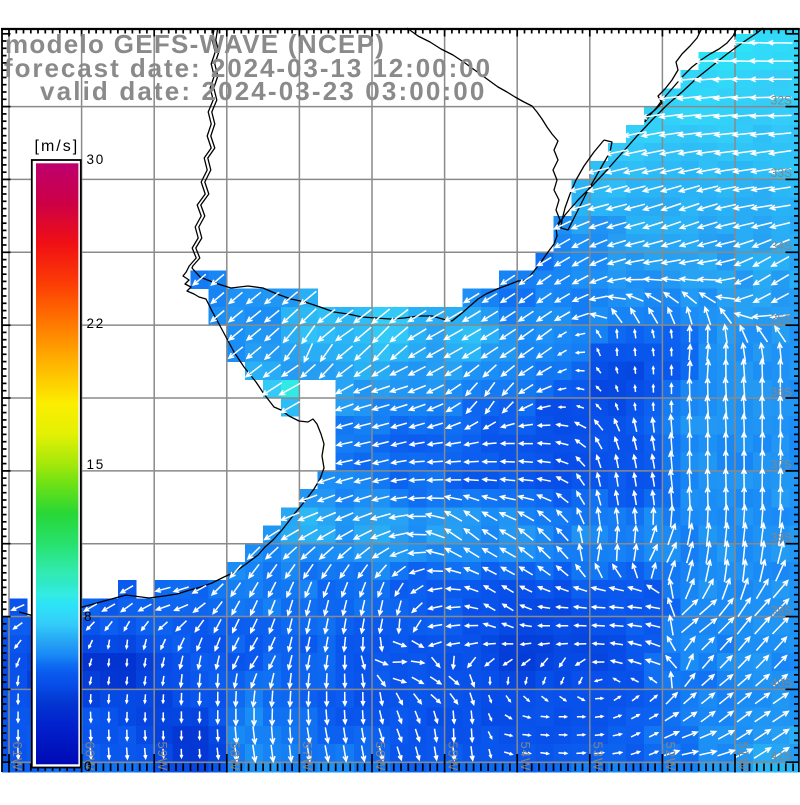 This screenshot has height=805, width=800. I want to click on svg-text: 22, so click(96, 323).